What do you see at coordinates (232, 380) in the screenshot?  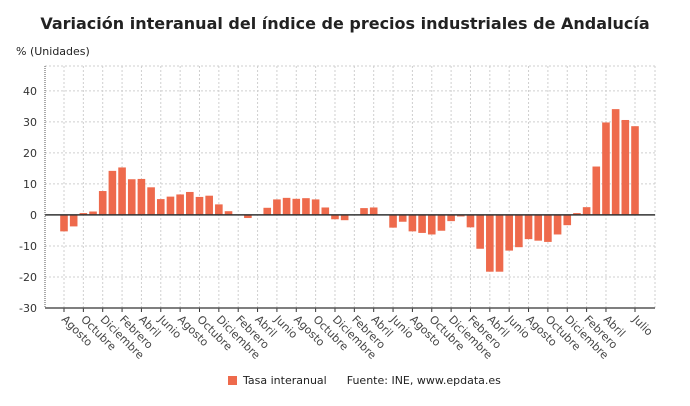 I see `legend-swatch` at bounding box center [232, 380].